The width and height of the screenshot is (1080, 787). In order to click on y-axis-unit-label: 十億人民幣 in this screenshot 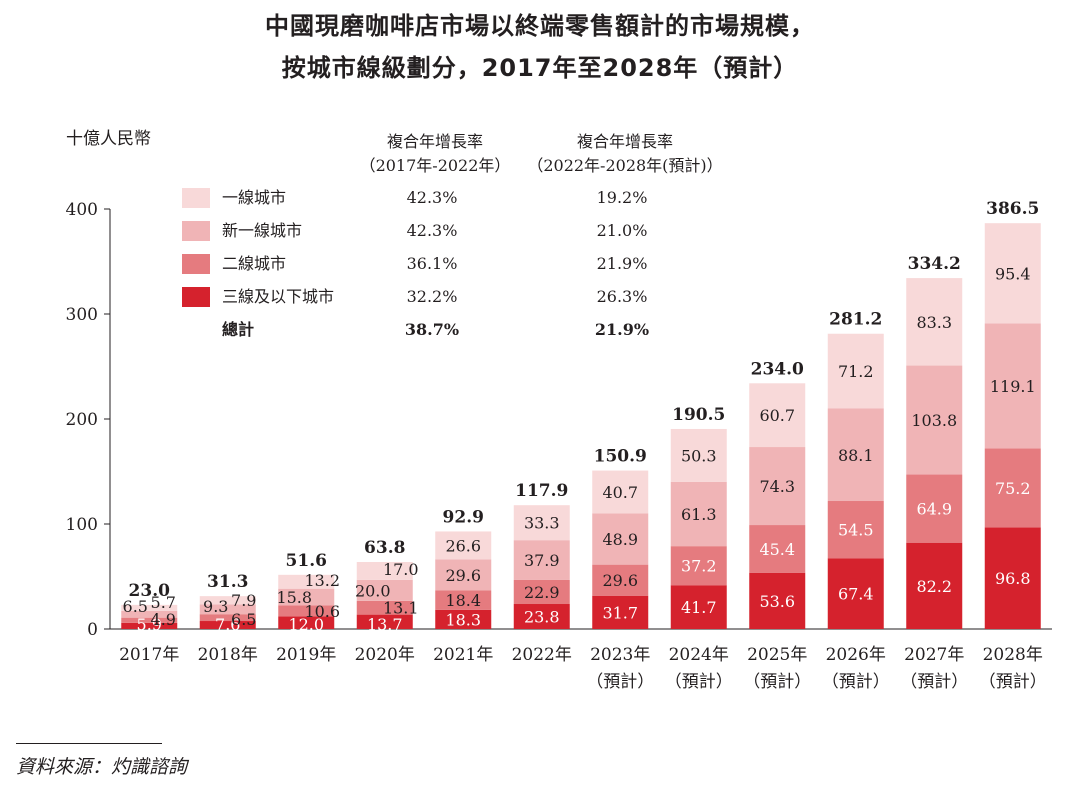, I will do `click(108, 139)`.